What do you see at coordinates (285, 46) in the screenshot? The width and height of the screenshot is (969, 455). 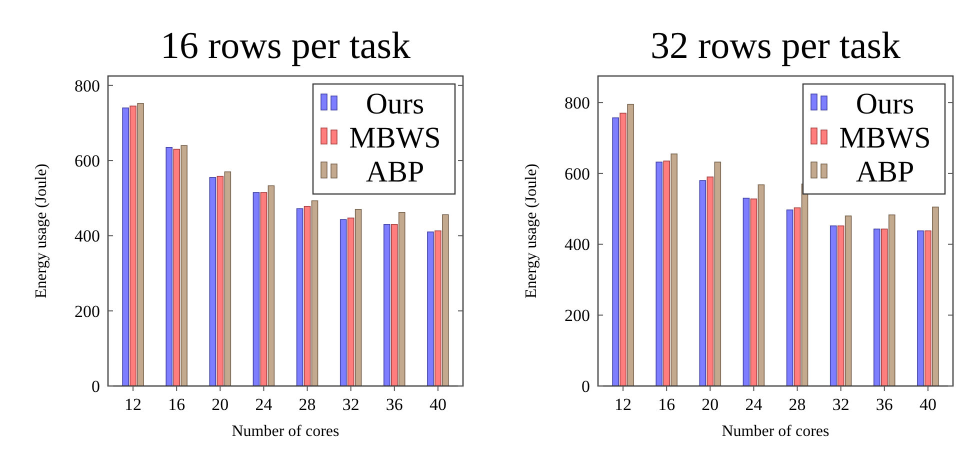 I see `chart-title: 16 rows per task` at bounding box center [285, 46].